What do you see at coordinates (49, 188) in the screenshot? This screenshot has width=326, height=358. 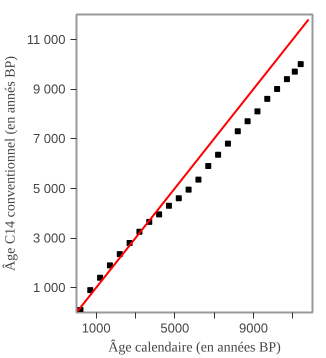 I see `y-tick-label: 5 000` at bounding box center [49, 188].